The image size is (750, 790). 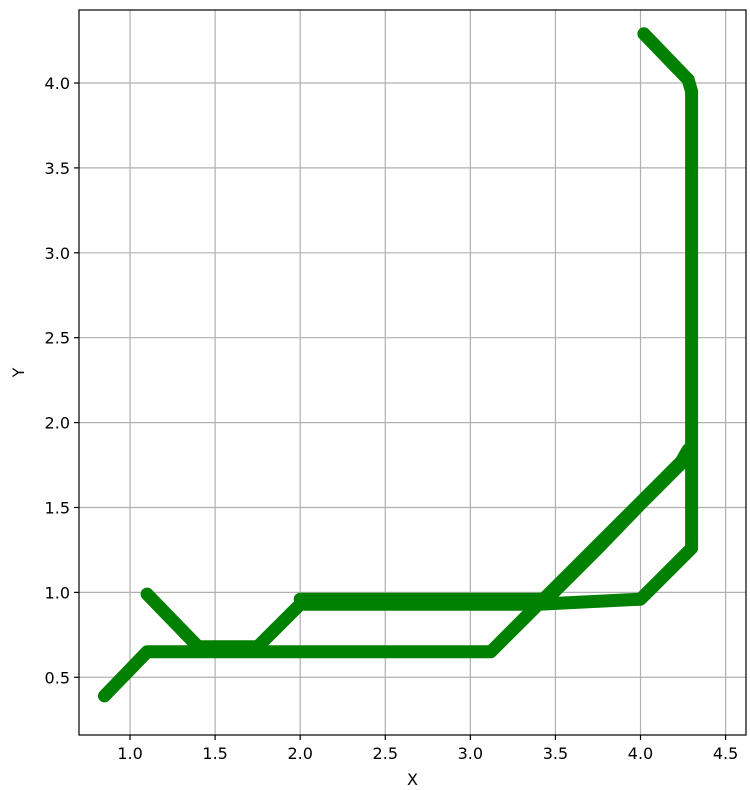 What do you see at coordinates (57, 677) in the screenshot?
I see `y-tick-label: 0.5` at bounding box center [57, 677].